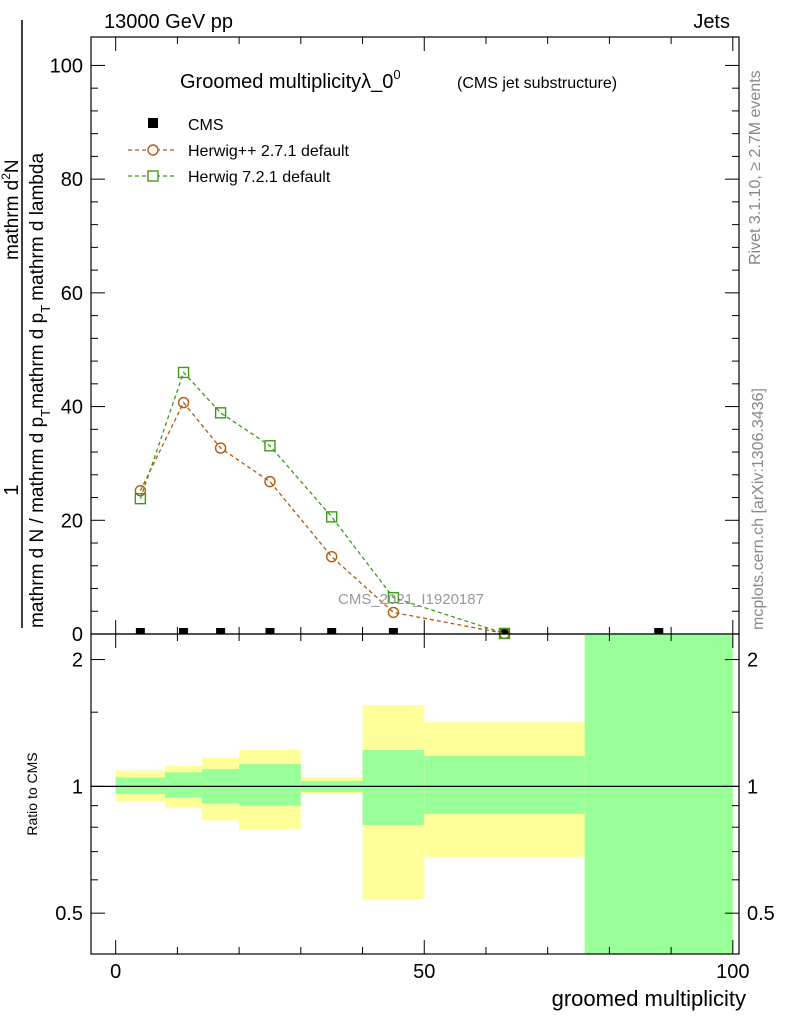 The width and height of the screenshot is (786, 1024). What do you see at coordinates (37, 361) in the screenshot?
I see `ylabel-main-rest: mathrm d p` at bounding box center [37, 361].